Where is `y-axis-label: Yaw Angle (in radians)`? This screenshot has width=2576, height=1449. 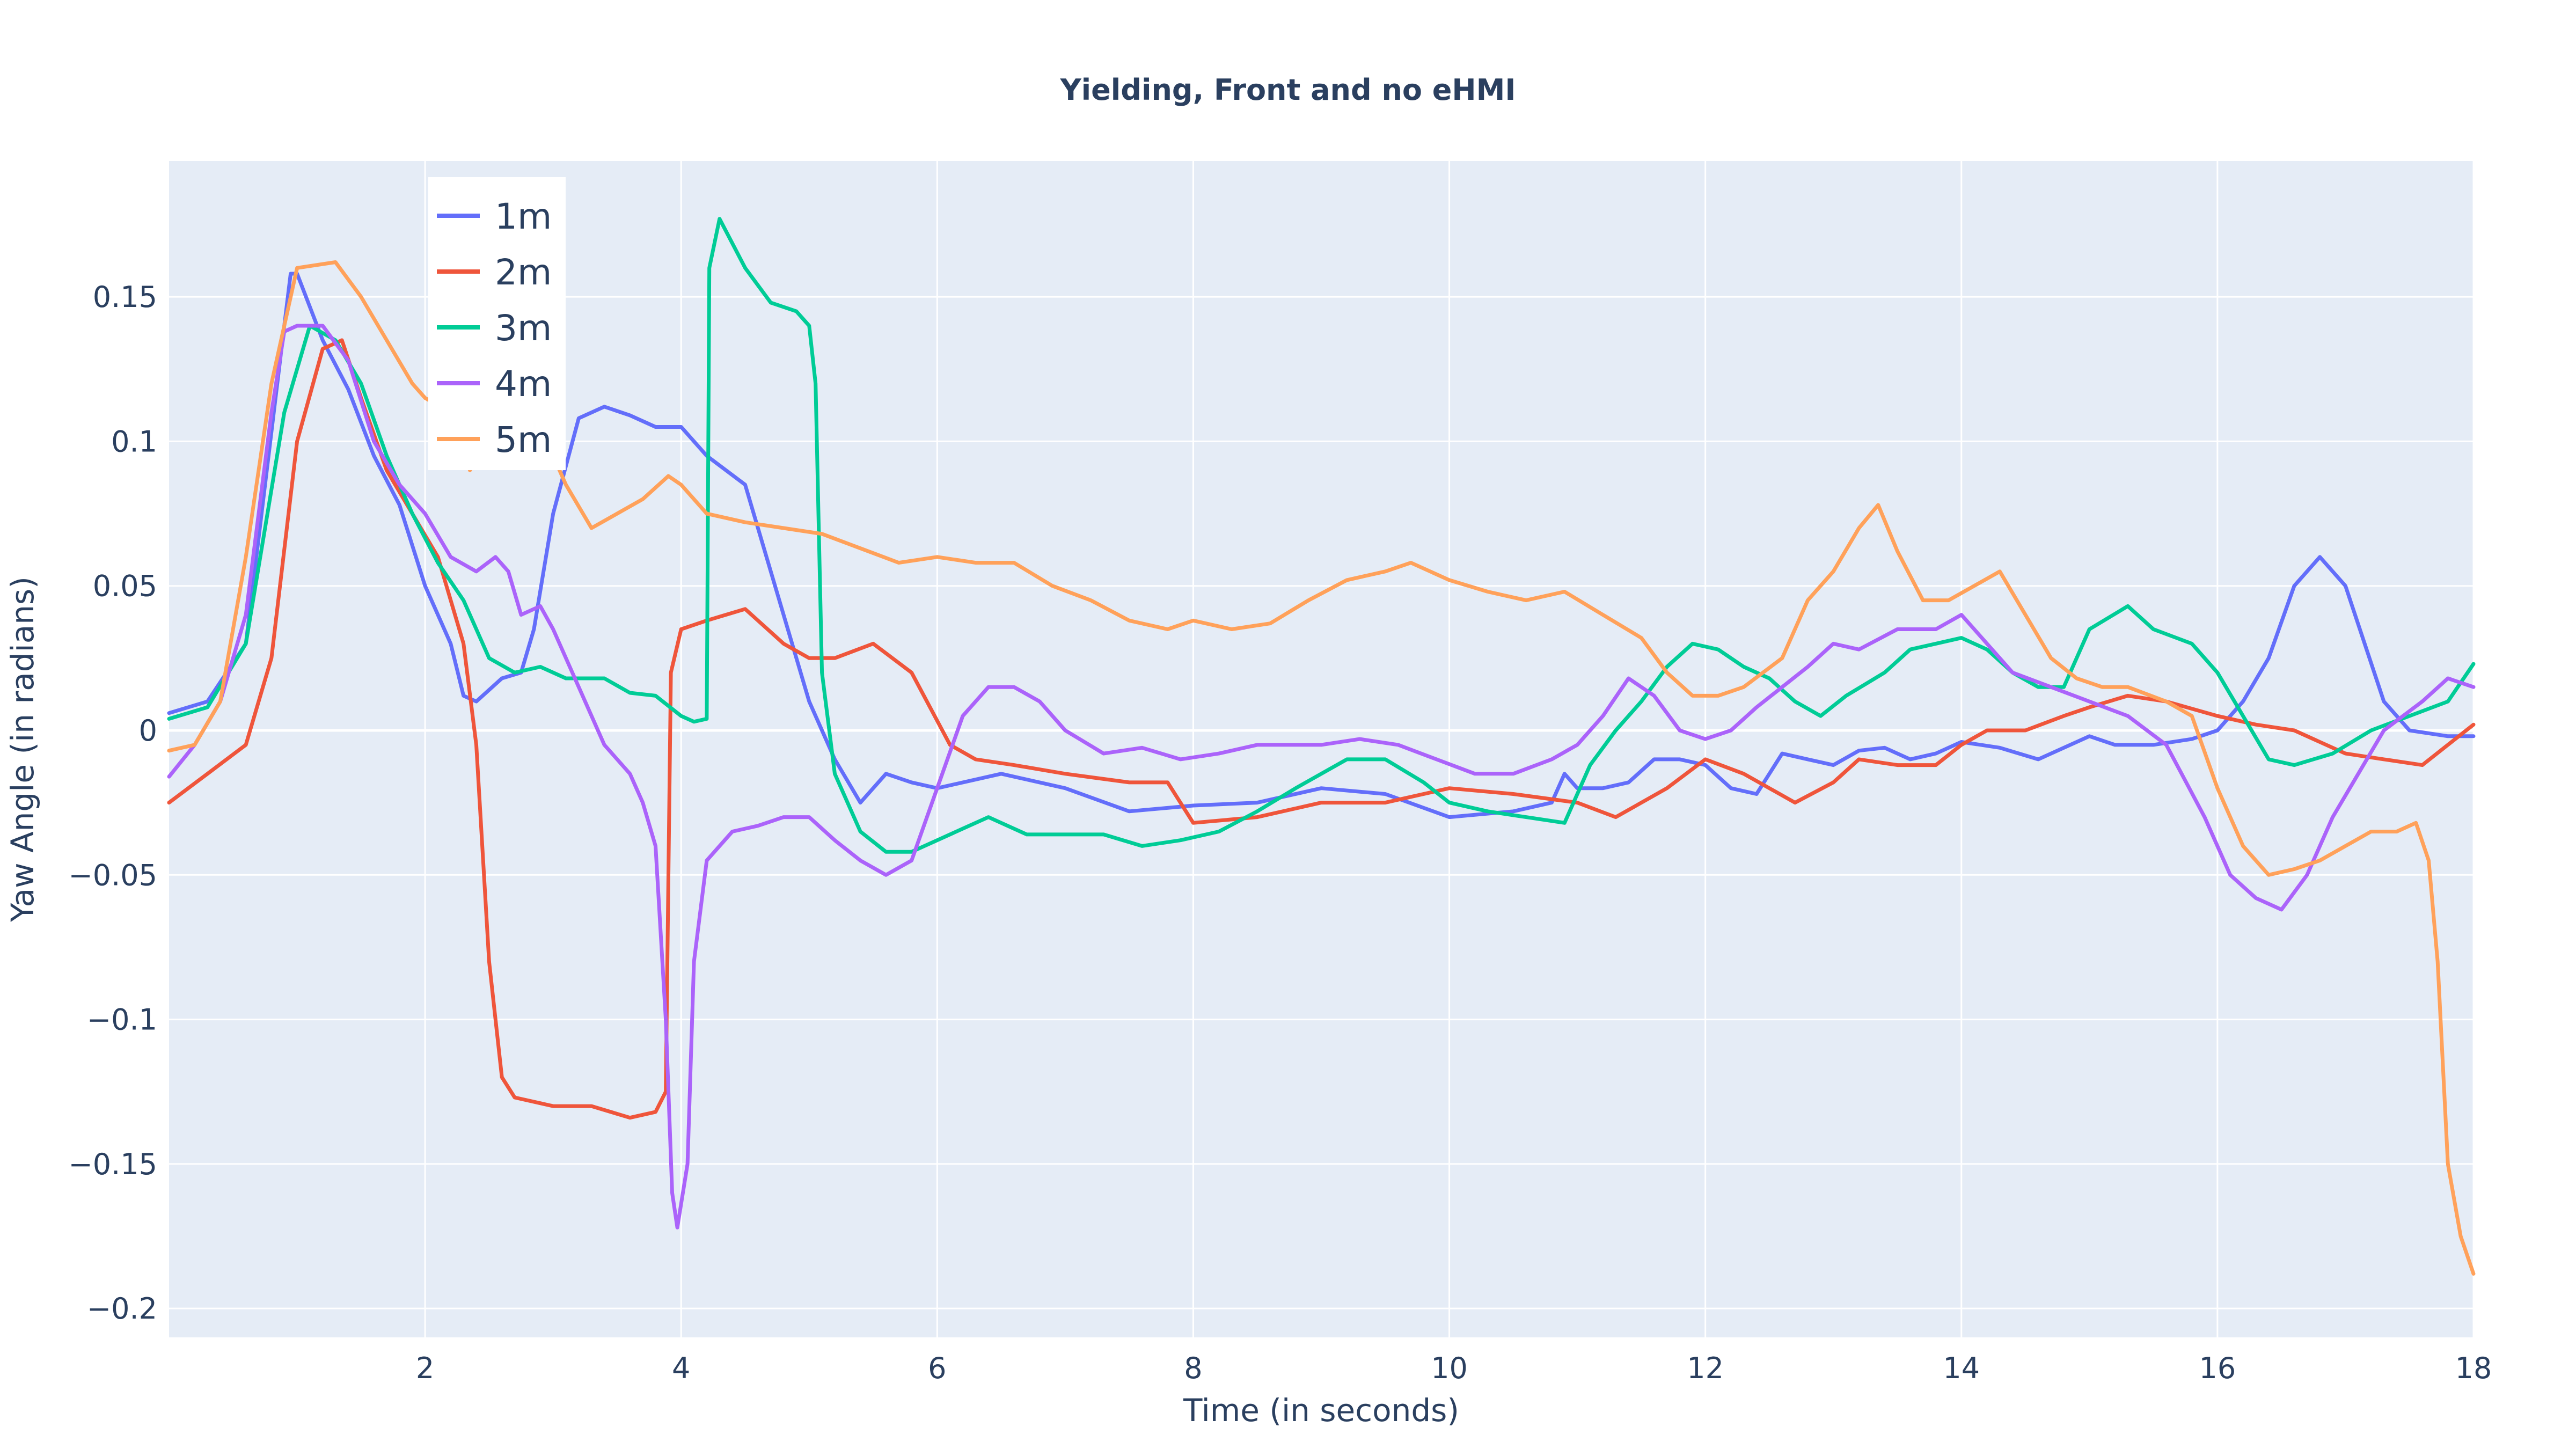
y-axis-label: Yaw Angle (in radians) is located at coordinates (22, 749).